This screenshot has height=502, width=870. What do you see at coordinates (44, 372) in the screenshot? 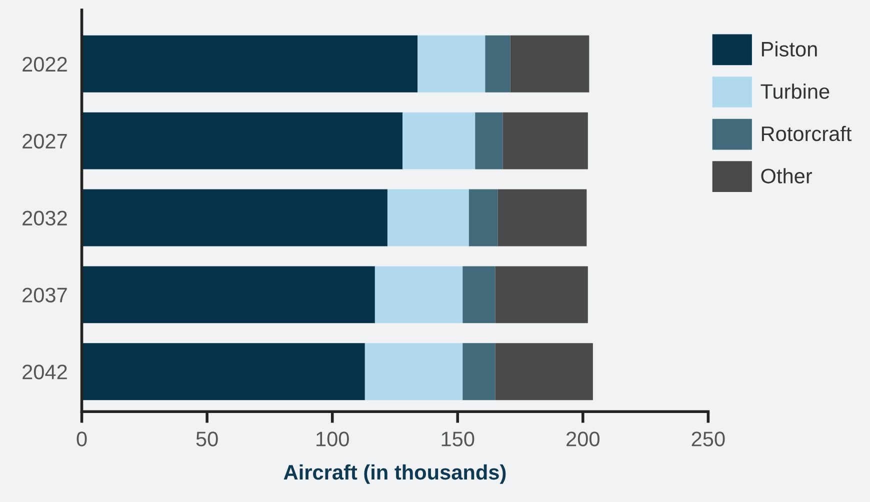
I see `y-tick-label: 2042` at bounding box center [44, 372].